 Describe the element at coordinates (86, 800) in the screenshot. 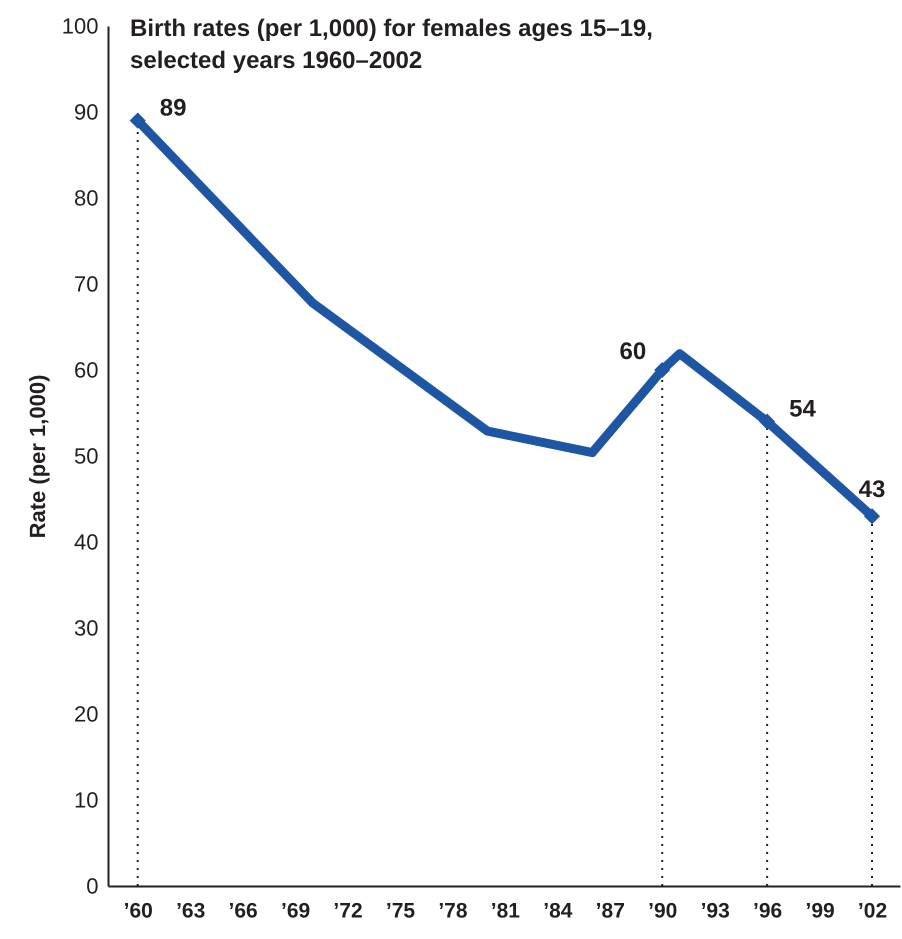

I see `y-tick-label: 10` at that location.